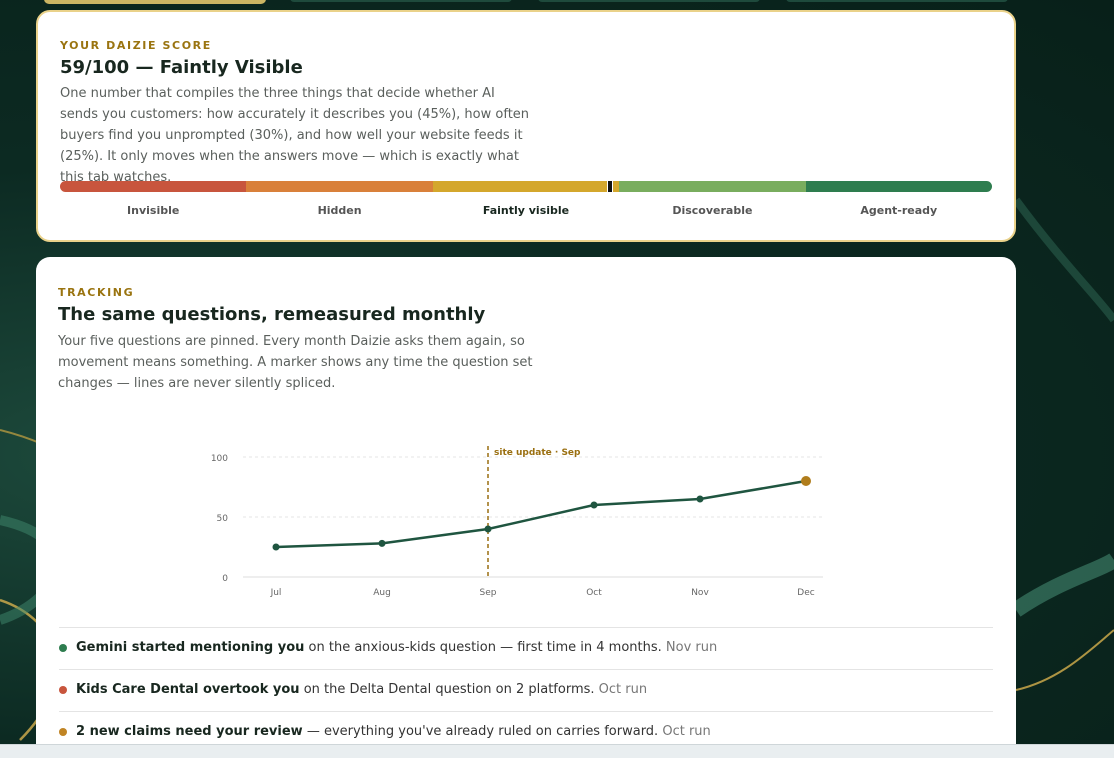 This screenshot has height=758, width=1114. I want to click on x-tick-label: Sep, so click(488, 593).